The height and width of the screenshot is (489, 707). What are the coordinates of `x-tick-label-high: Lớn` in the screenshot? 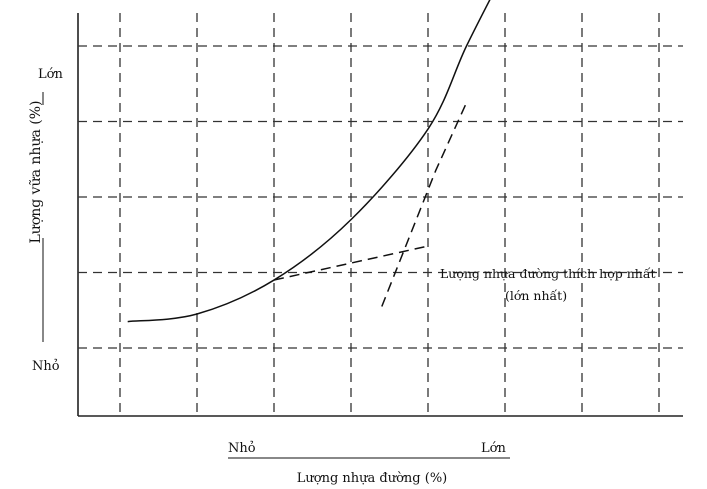 It's located at (493, 448).